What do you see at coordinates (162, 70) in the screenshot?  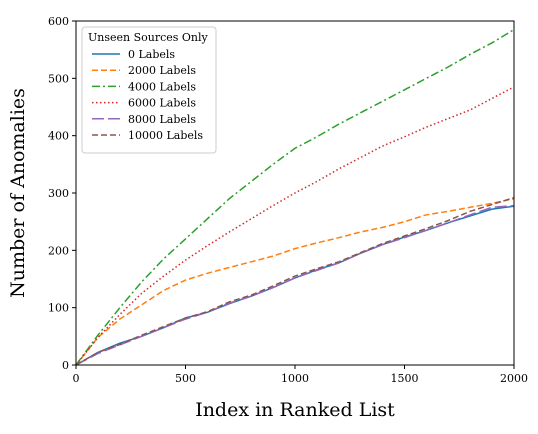 I see `legend-label-1: 2000 Labels` at bounding box center [162, 70].